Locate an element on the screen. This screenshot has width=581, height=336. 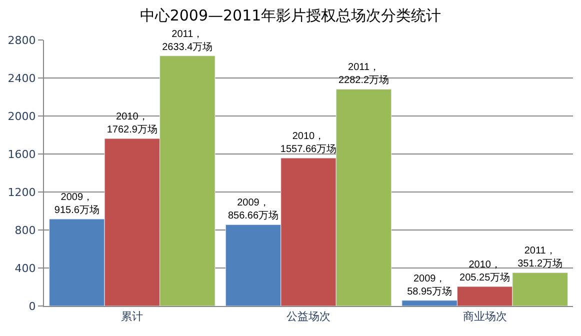
data-label: 2010， 205.25万场 is located at coordinates (485, 272).